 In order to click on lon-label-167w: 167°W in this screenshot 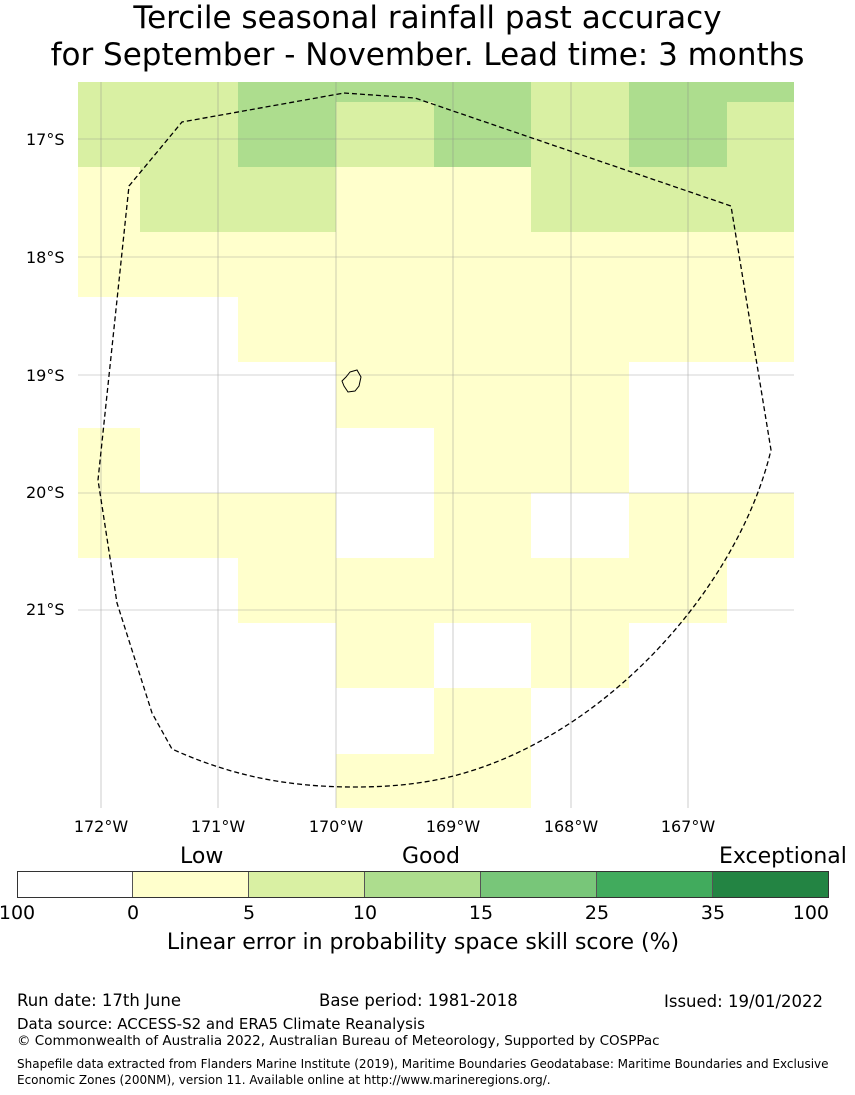, I will do `click(688, 826)`.